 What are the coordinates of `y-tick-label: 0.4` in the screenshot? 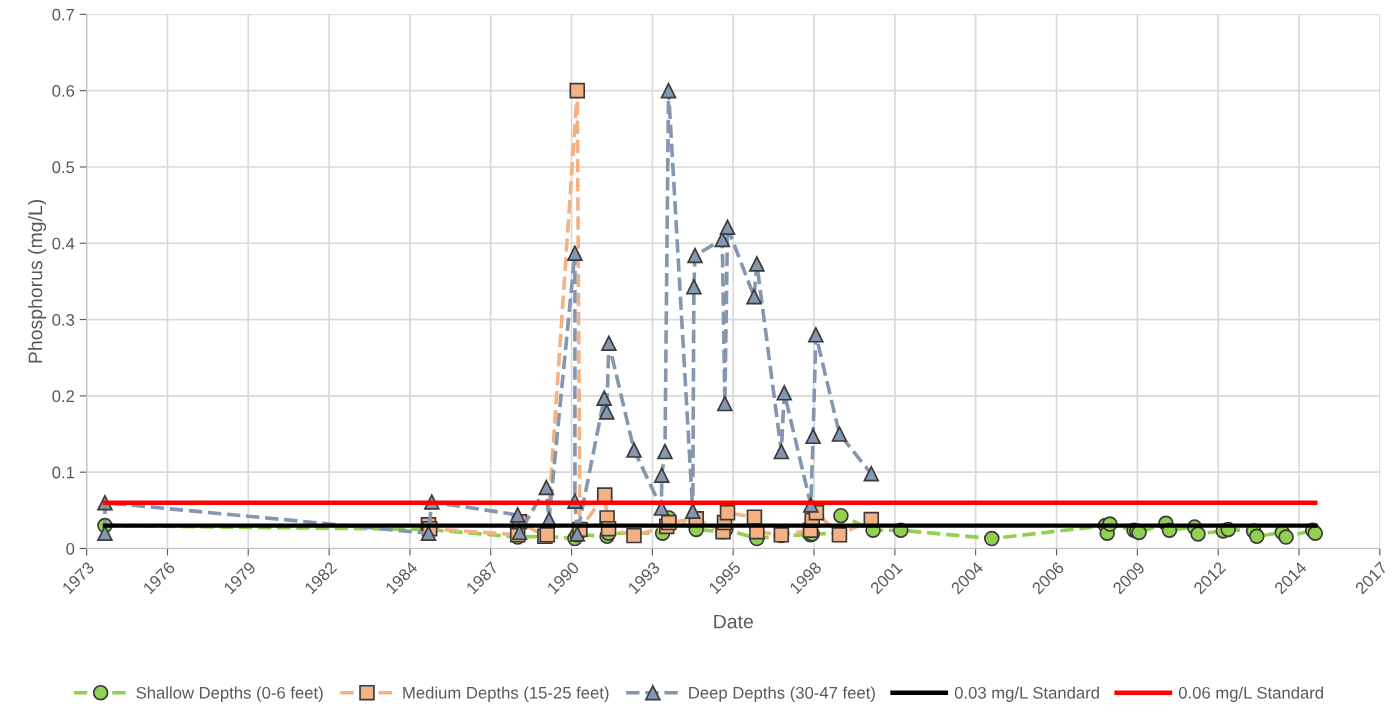 It's located at (63, 243).